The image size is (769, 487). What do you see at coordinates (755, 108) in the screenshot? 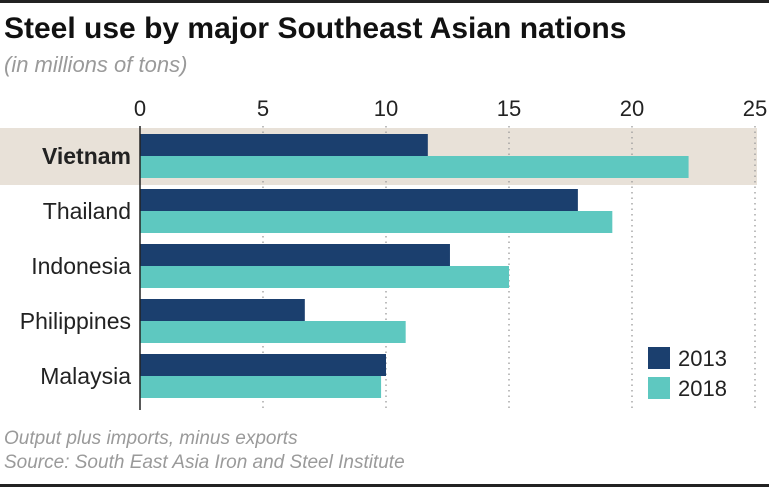
I see `x-tick-label: 25` at bounding box center [755, 108].